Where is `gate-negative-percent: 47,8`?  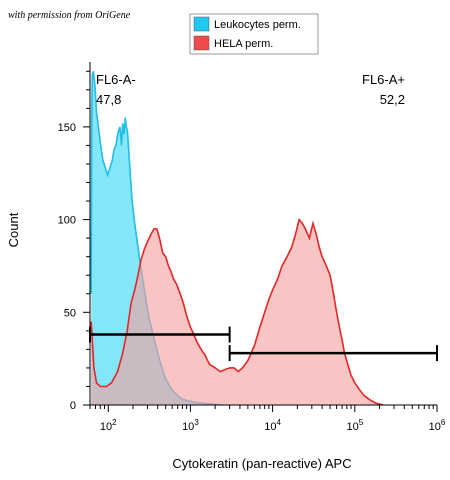 gate-negative-percent: 47,8 is located at coordinates (108, 99).